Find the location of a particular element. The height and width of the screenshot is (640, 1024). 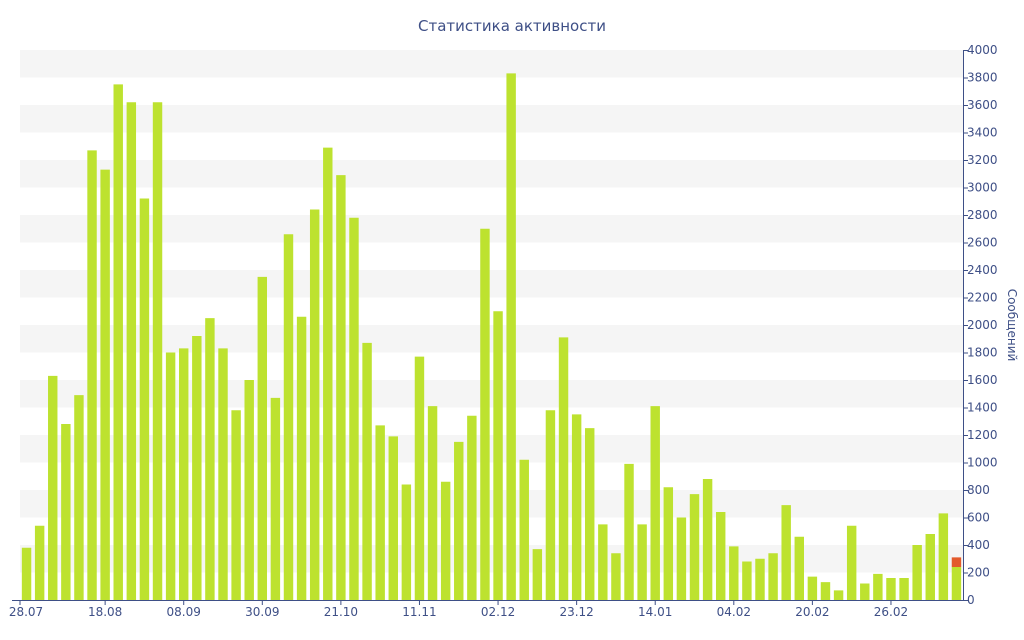

x-tick-label: 08.09 is located at coordinates (184, 612).